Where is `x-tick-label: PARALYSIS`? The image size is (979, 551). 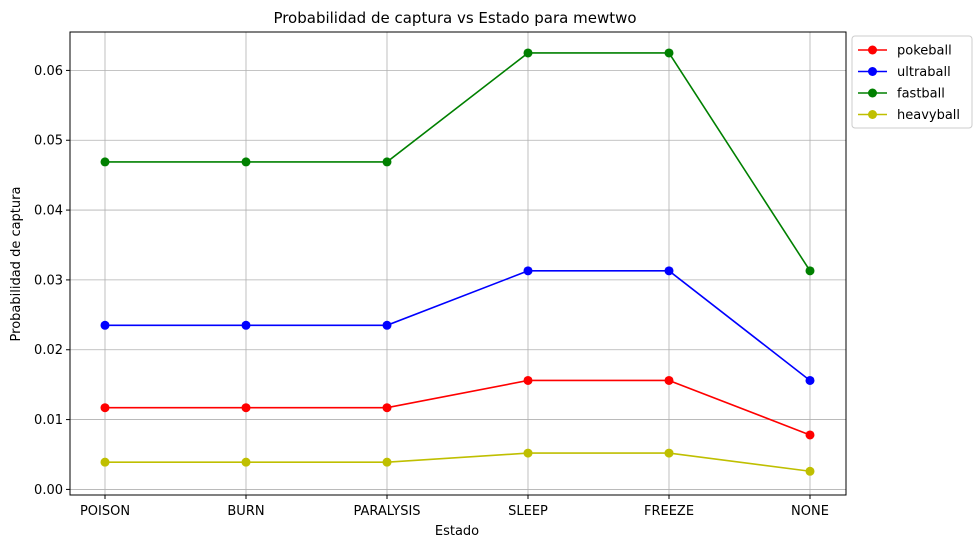
x-tick-label: PARALYSIS is located at coordinates (386, 511).